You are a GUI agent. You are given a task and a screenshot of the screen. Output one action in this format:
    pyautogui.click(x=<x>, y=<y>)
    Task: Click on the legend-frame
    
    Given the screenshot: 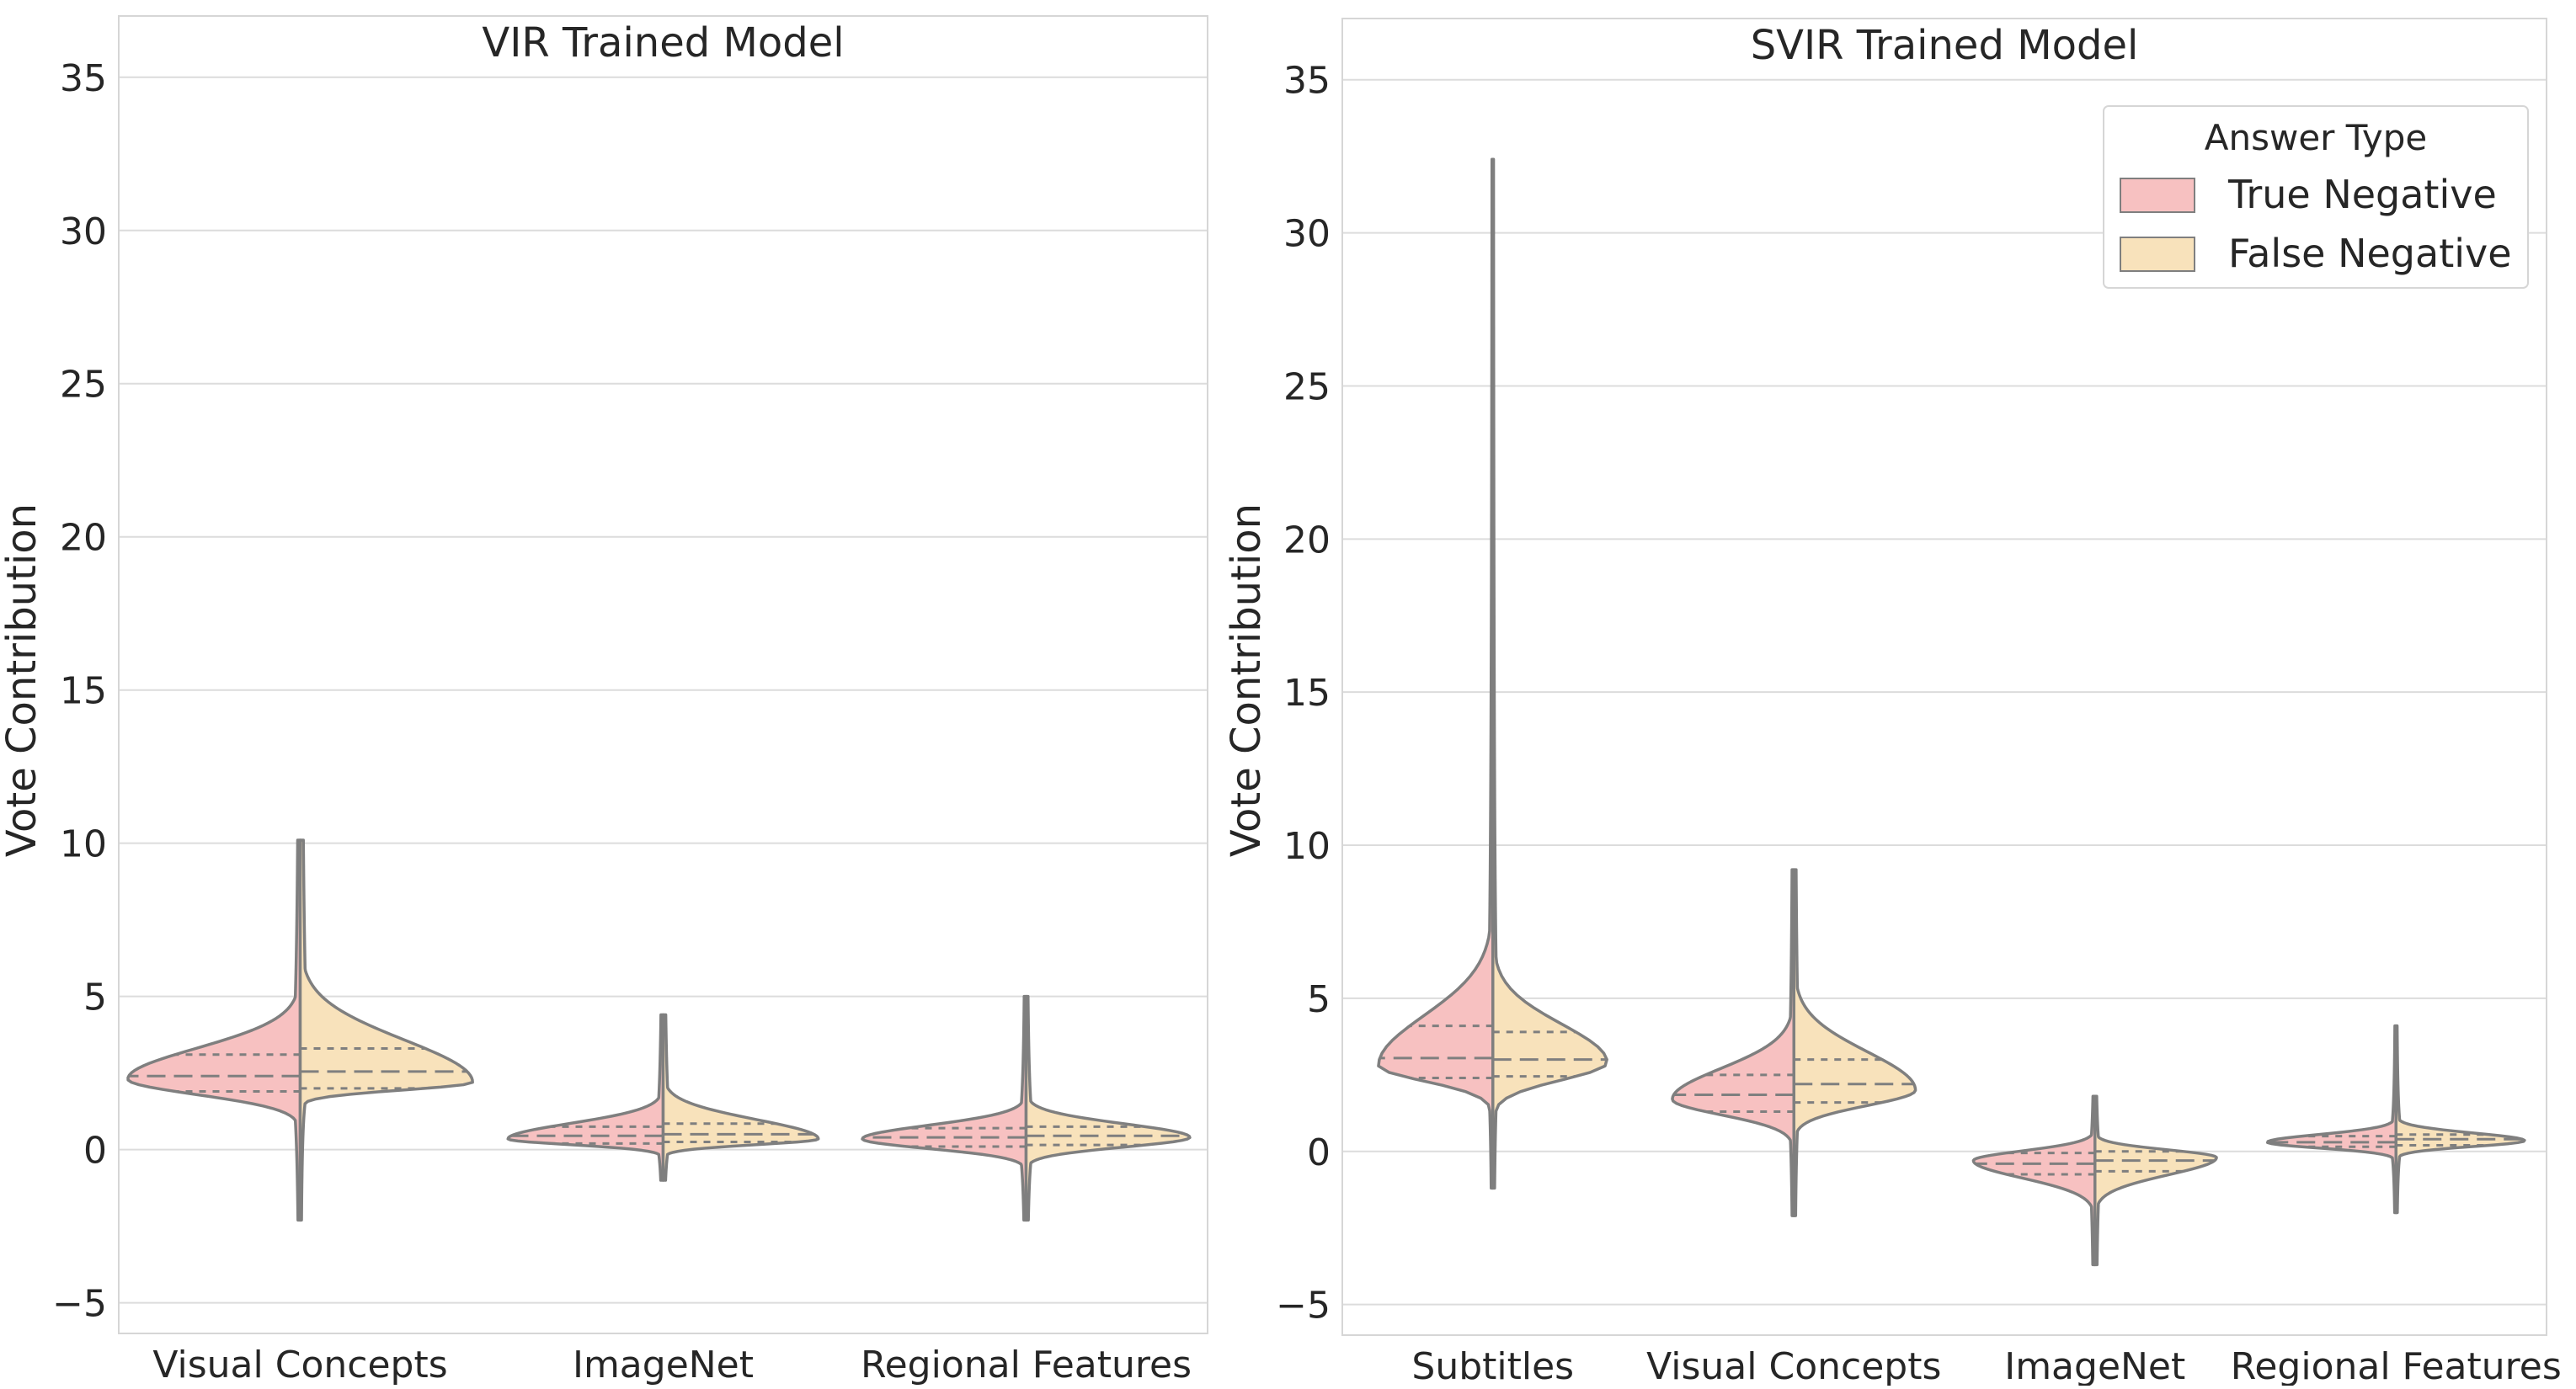 What is the action you would take?
    pyautogui.click(x=2316, y=197)
    